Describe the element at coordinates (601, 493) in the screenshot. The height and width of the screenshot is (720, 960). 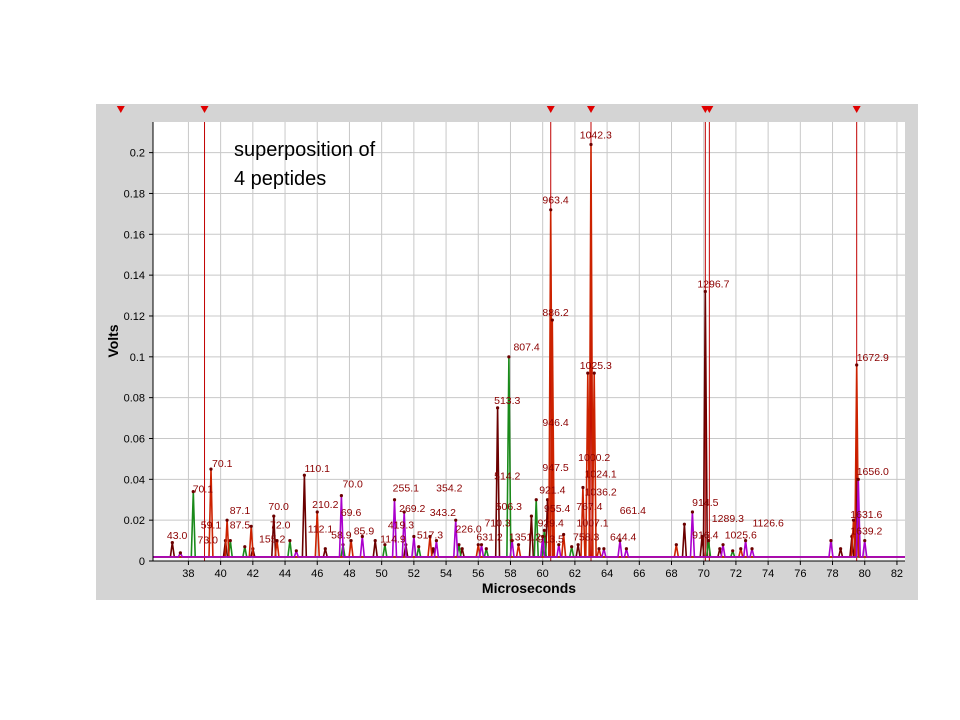
I see `peak-label: 1036.2` at that location.